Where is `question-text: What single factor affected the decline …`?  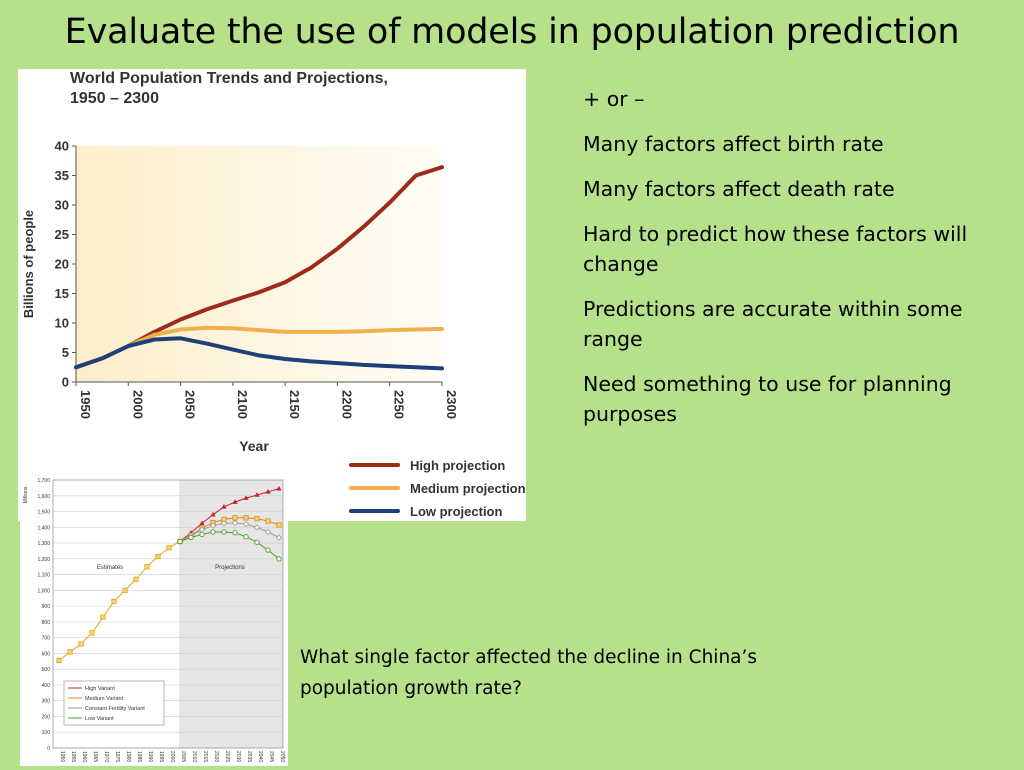 question-text: What single factor affected the decline … is located at coordinates (529, 673).